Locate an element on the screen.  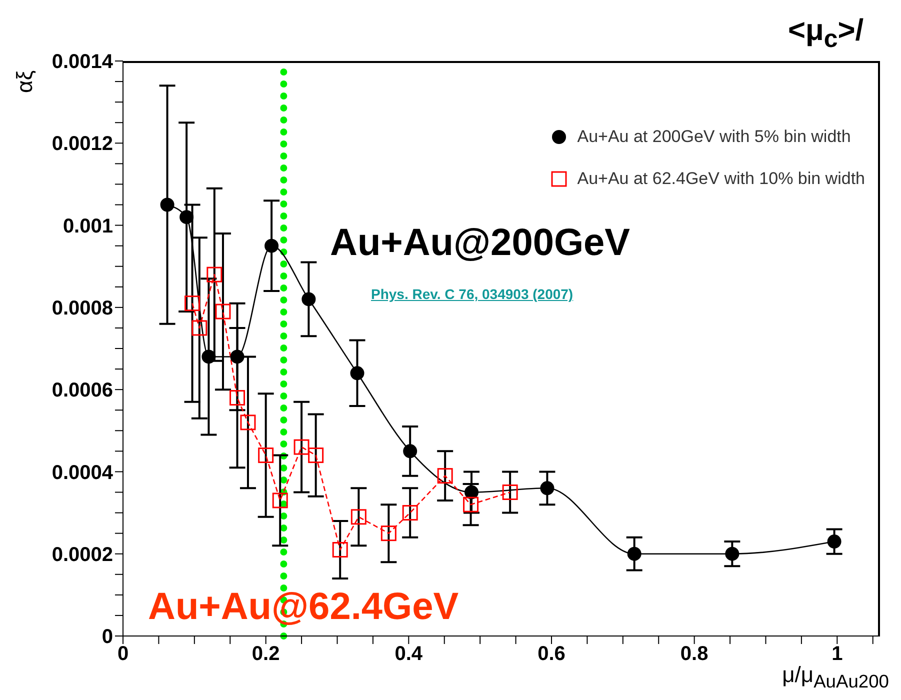
x-tick-label: 0.6 is located at coordinates (552, 654).